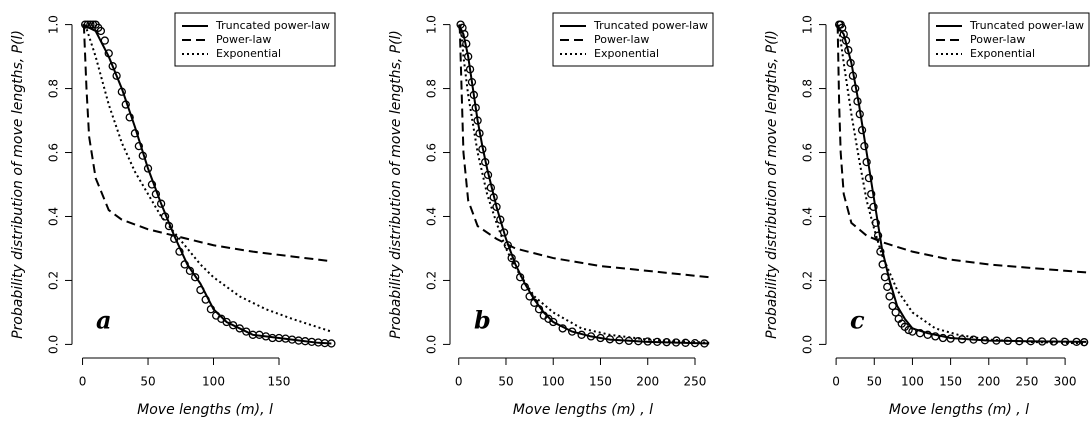 This screenshot has height=421, width=1091. What do you see at coordinates (1065, 382) in the screenshot?
I see `x-tick-label: 300` at bounding box center [1065, 382].